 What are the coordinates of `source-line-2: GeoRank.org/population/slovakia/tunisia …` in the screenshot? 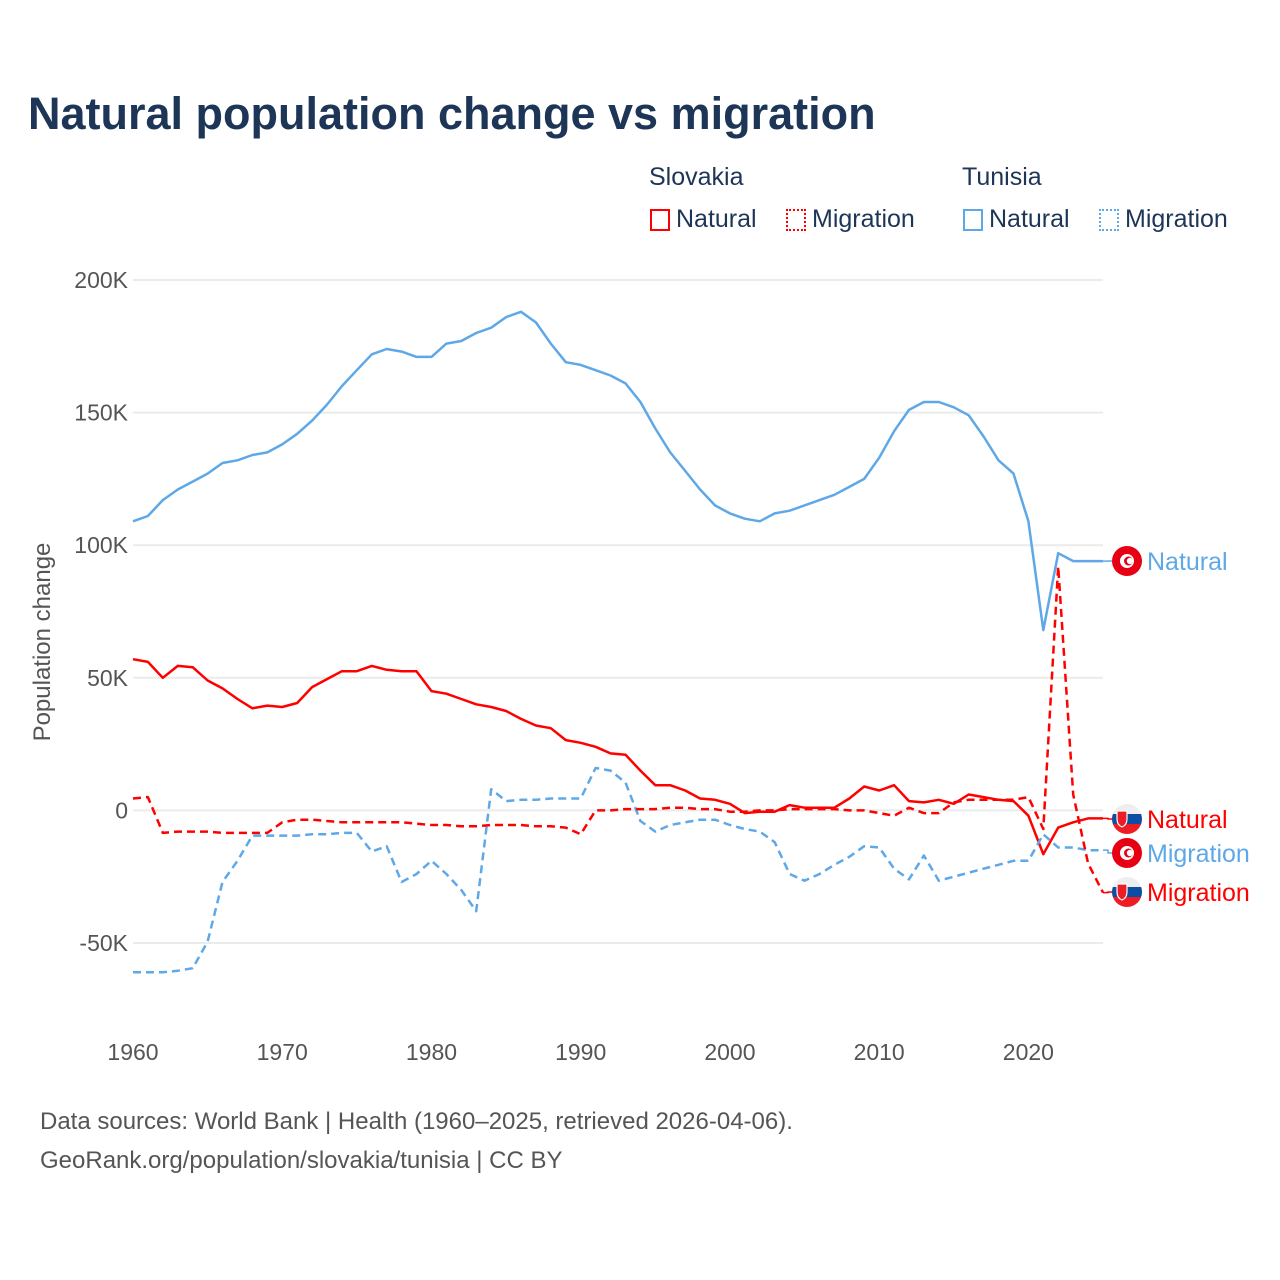 It's located at (301, 1160).